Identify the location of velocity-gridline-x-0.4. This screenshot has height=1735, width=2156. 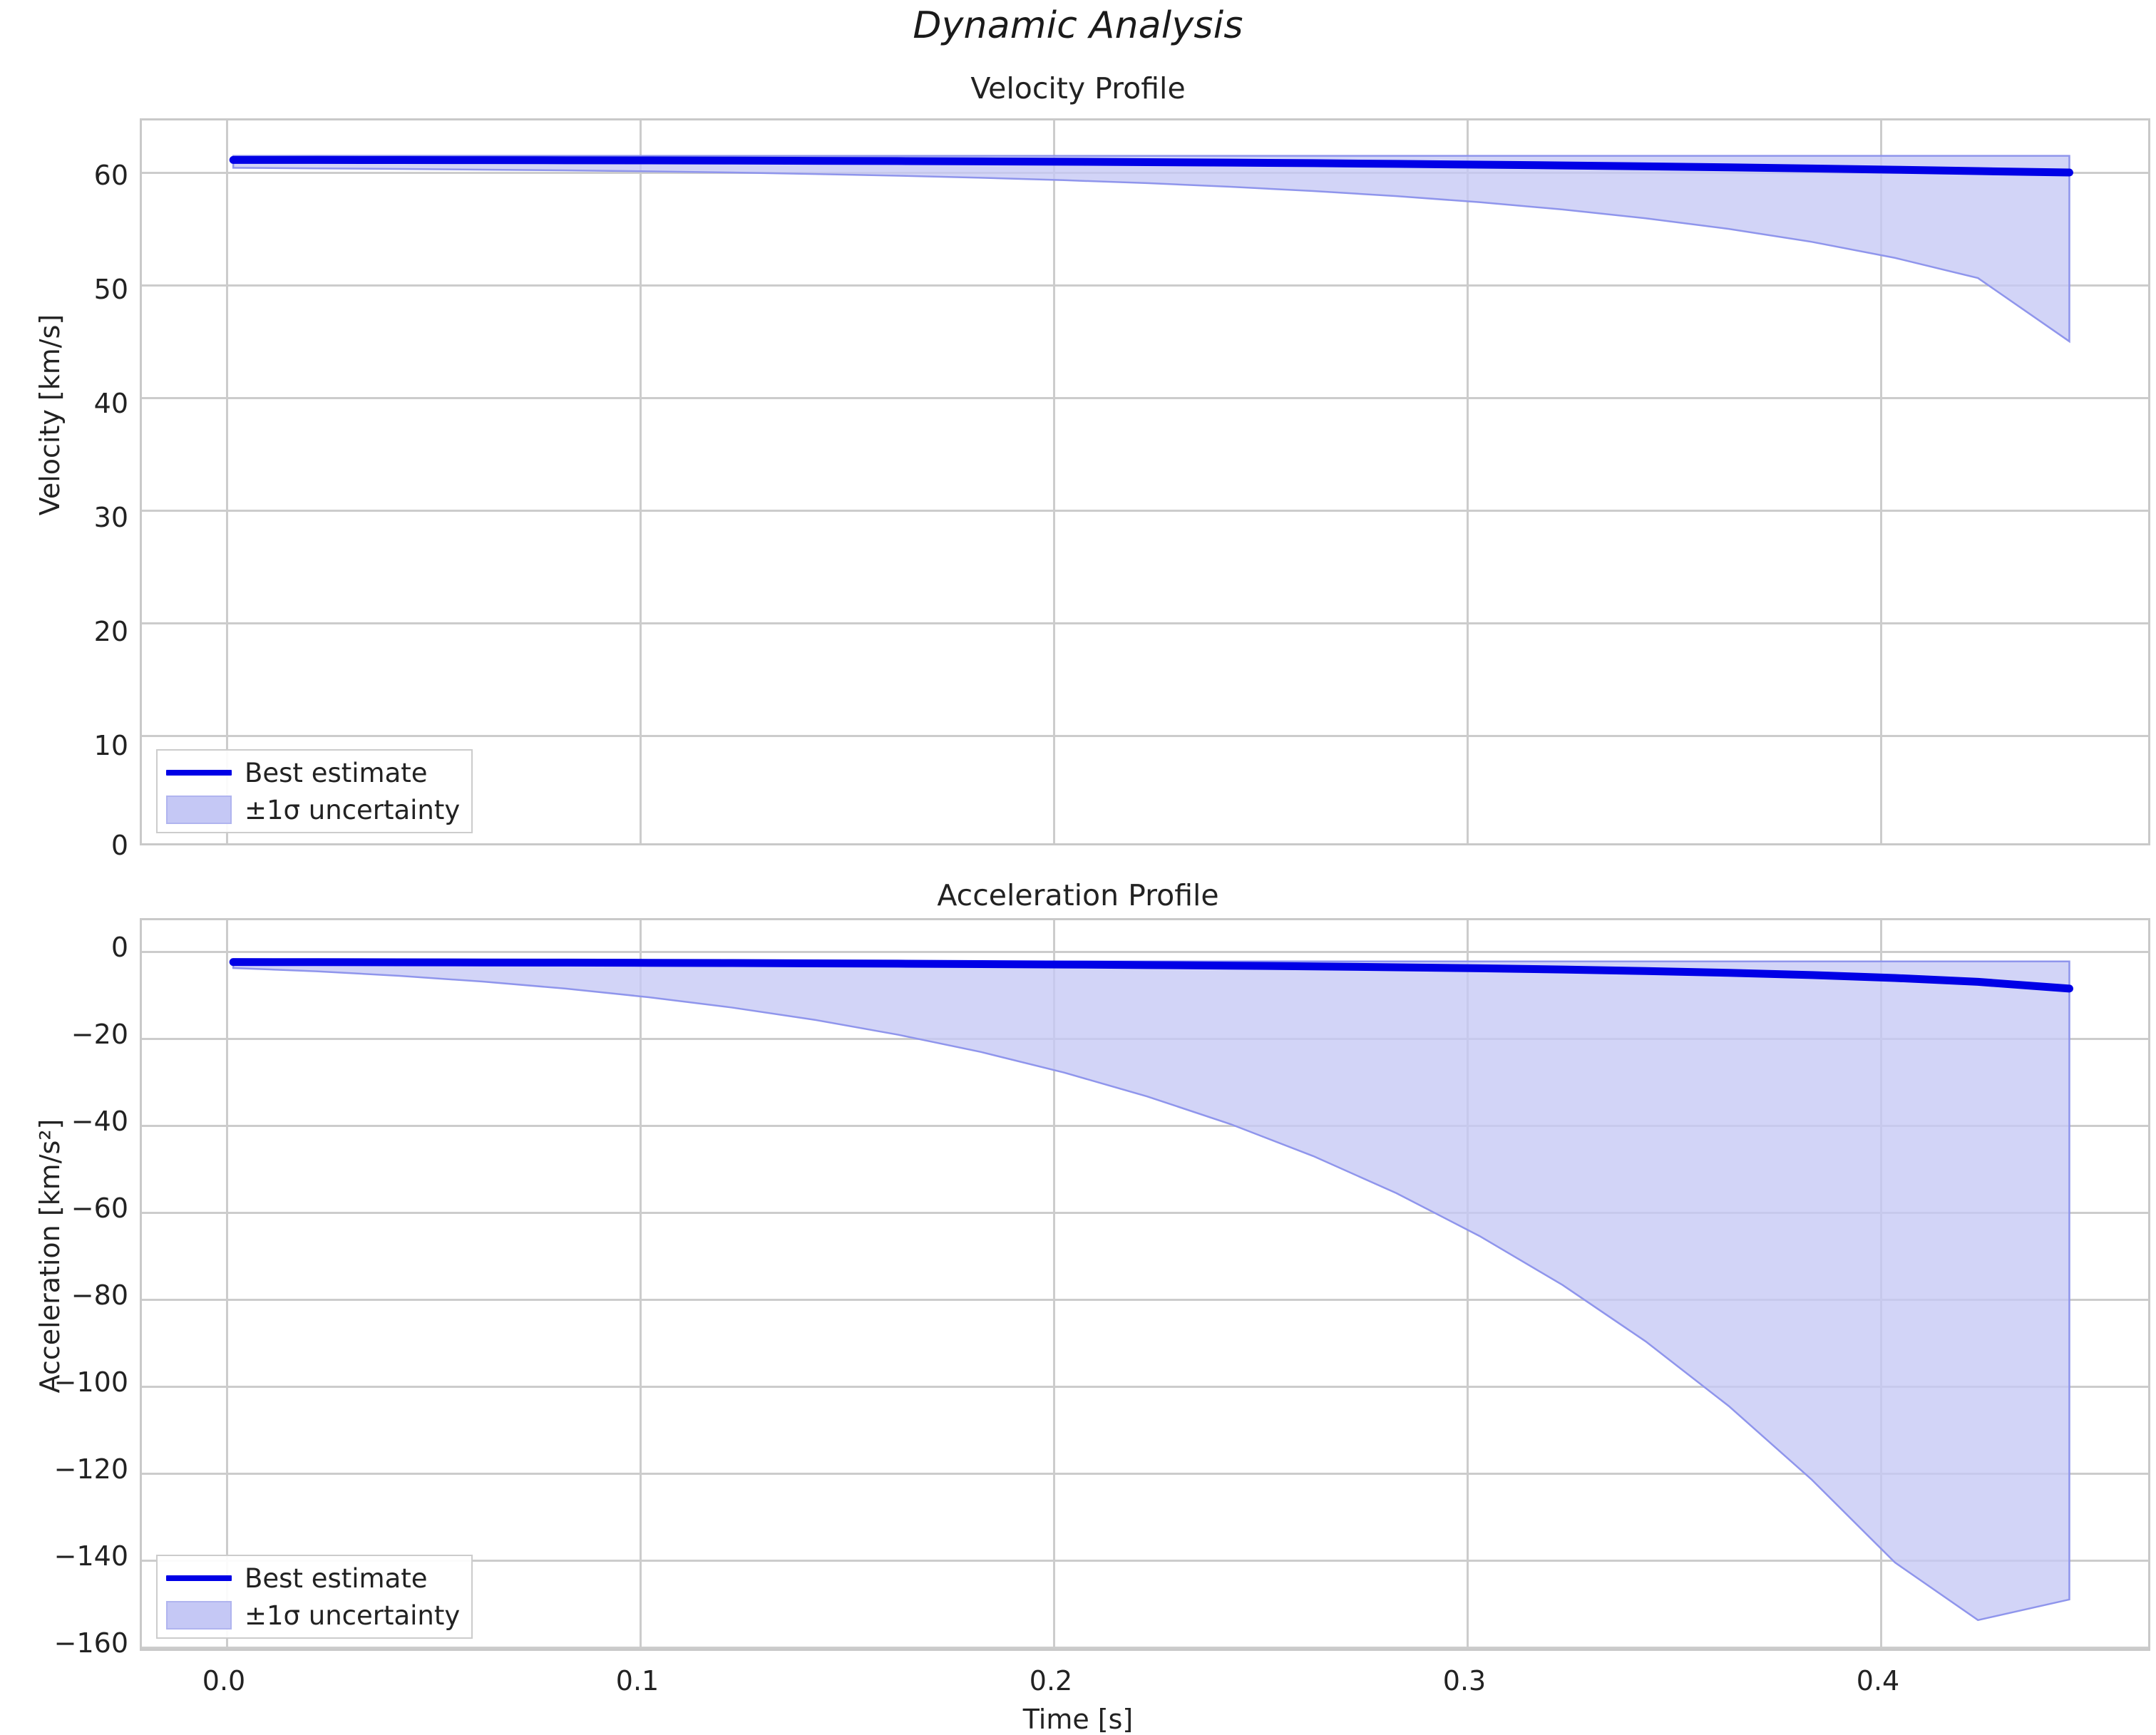
(1881, 481).